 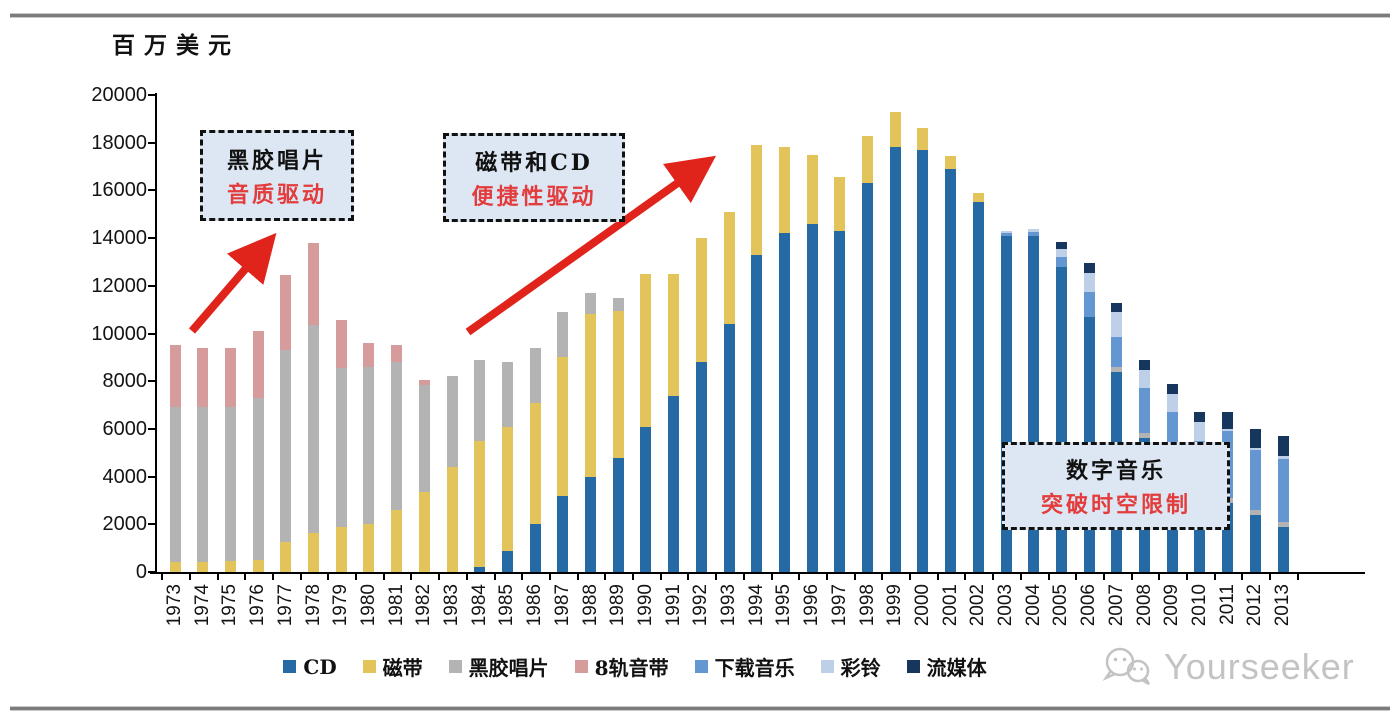 I want to click on x-label-1998: 1998, so click(x=867, y=605).